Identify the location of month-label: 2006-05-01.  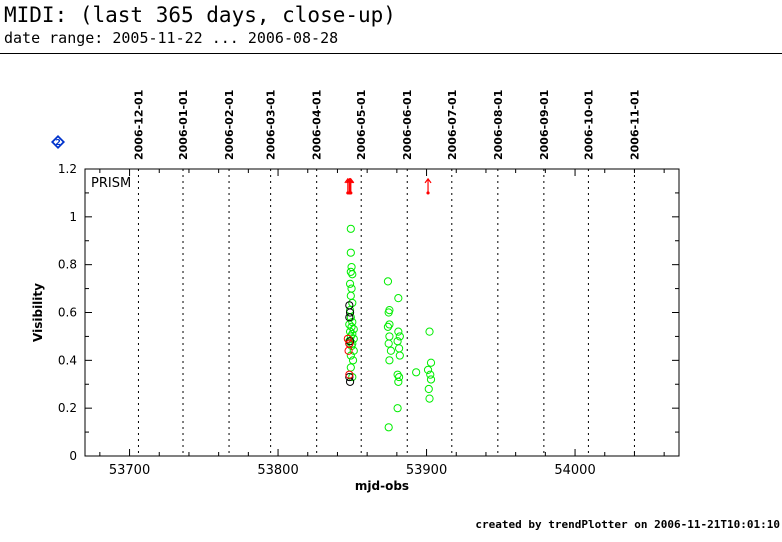
(361, 125).